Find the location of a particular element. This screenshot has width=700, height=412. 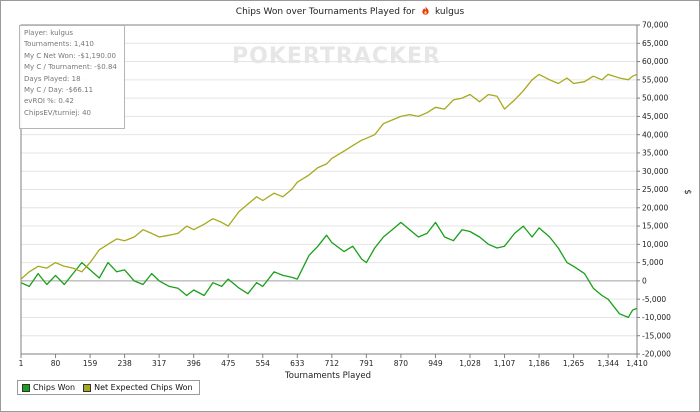

legend-item: Net Expected Chips Won is located at coordinates (138, 387).